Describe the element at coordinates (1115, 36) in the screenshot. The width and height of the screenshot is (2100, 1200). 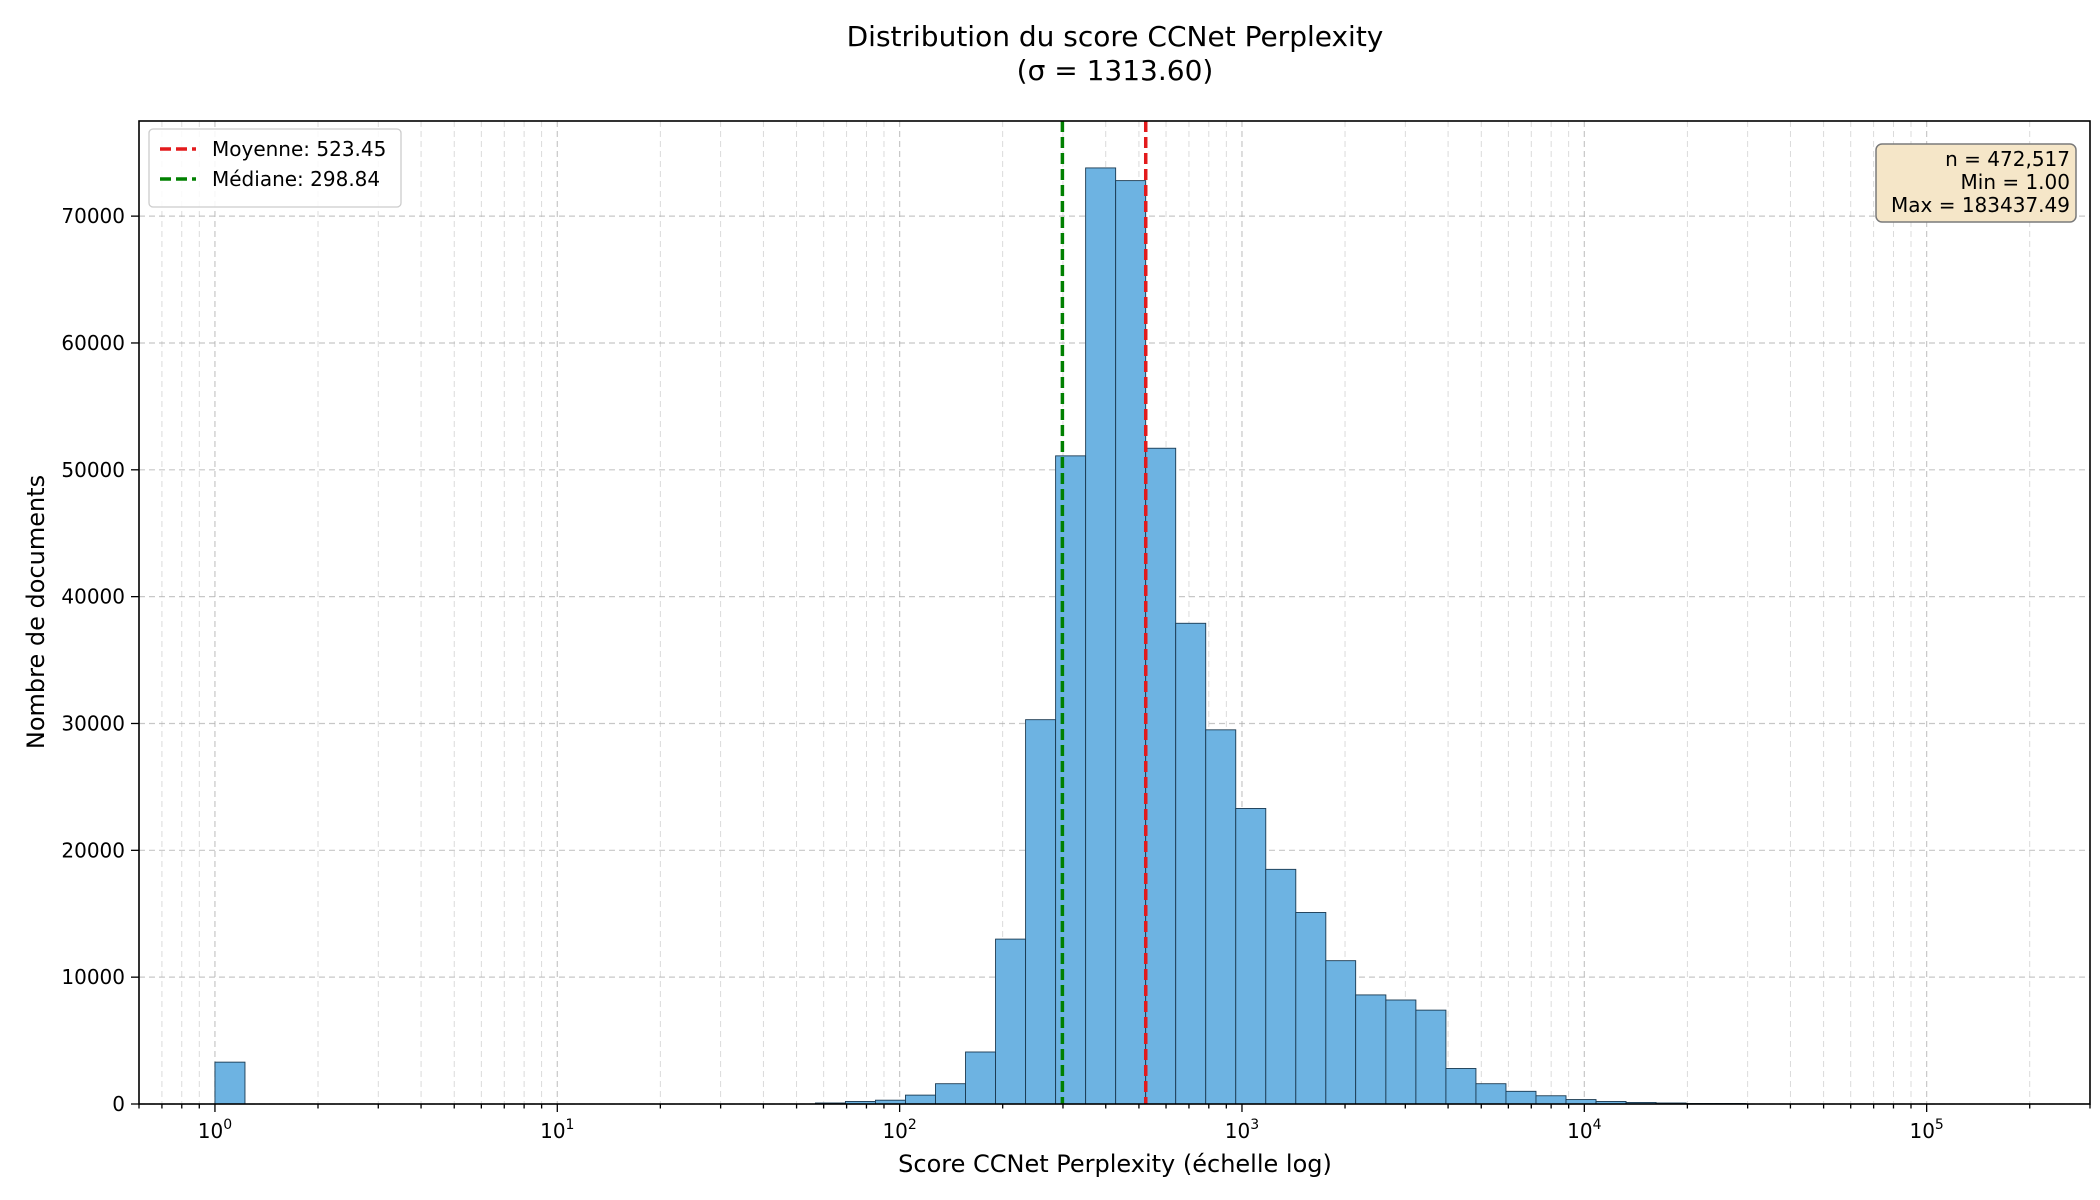
I see `chart-title: Distribution du score CCNet Perplexity` at that location.